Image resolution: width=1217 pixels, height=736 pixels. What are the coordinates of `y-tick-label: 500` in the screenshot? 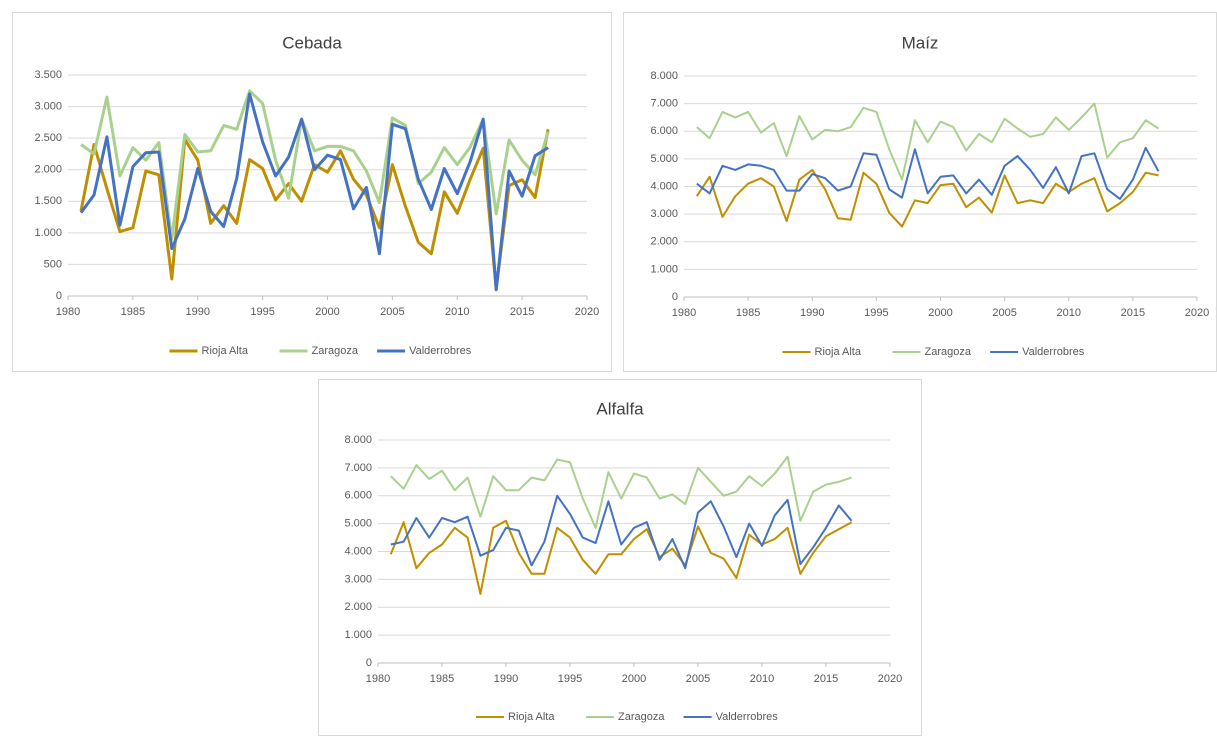 It's located at (53, 264).